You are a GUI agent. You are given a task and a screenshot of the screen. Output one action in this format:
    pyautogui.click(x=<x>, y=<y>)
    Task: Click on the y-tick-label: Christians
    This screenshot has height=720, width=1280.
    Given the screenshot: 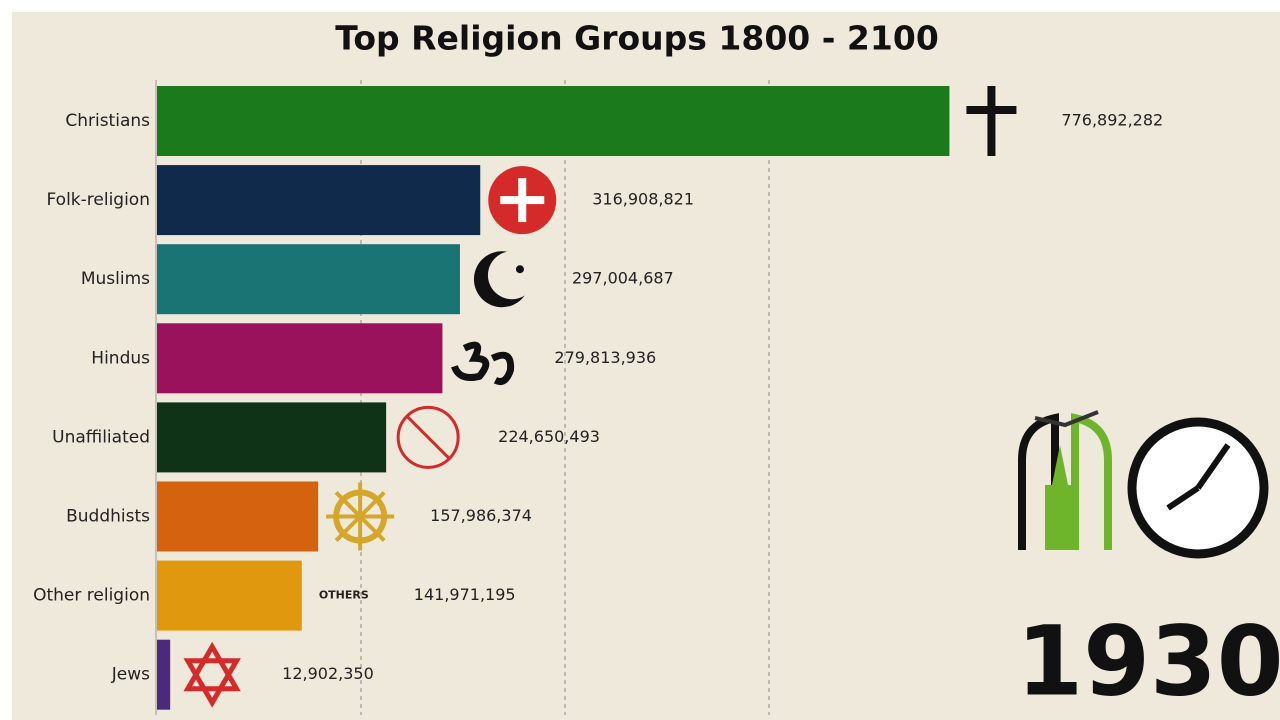 What is the action you would take?
    pyautogui.click(x=107, y=121)
    